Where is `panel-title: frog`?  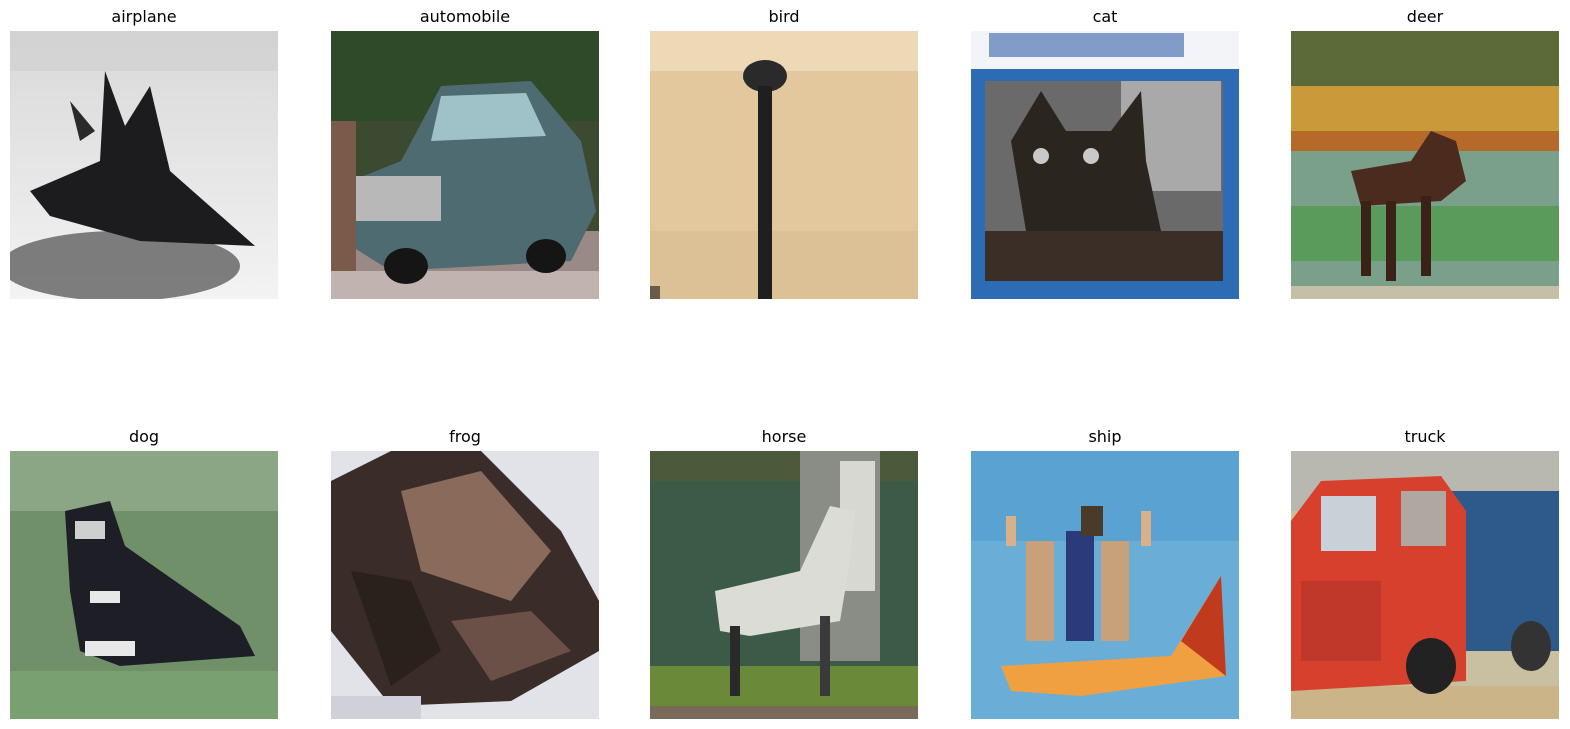 panel-title: frog is located at coordinates (465, 436).